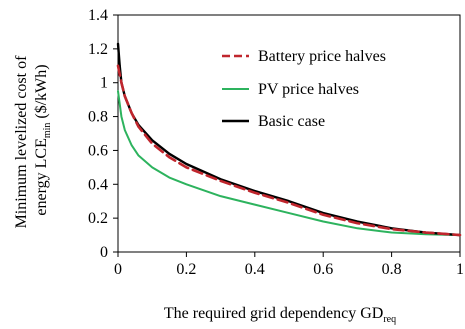  What do you see at coordinates (104, 83) in the screenshot?
I see `y-tick-label: 1` at bounding box center [104, 83].